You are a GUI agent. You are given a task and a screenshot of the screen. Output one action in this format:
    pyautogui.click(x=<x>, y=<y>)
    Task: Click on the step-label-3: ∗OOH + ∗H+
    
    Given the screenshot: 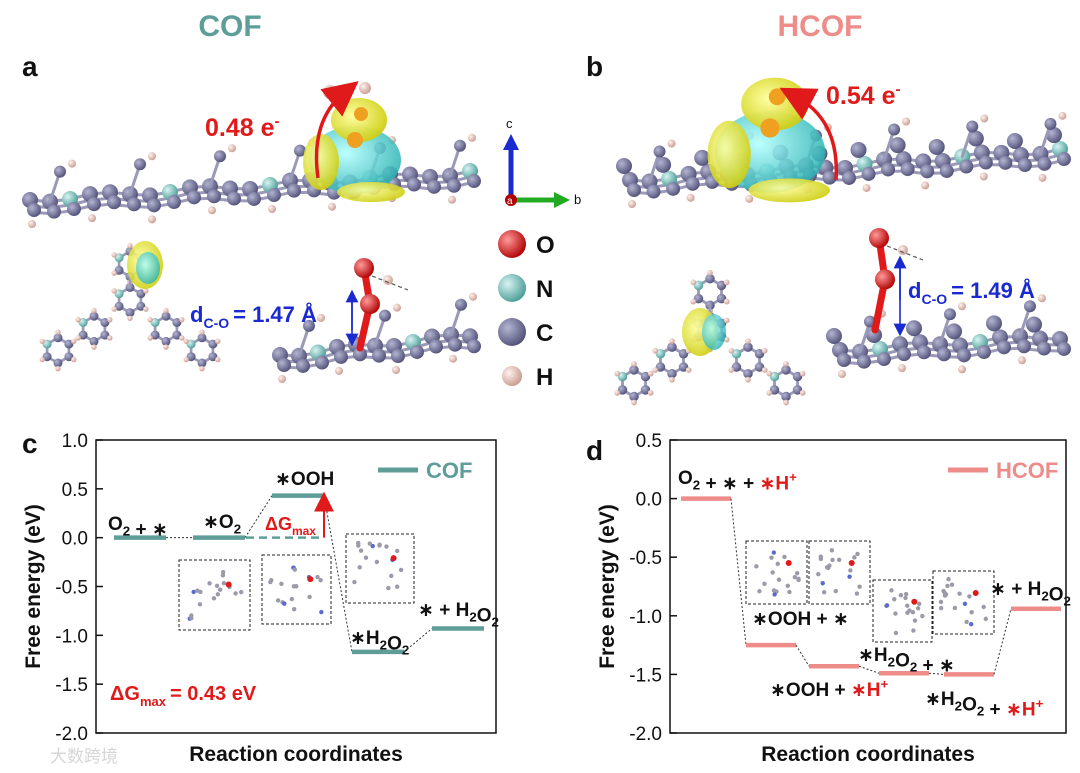 What is the action you would take?
    pyautogui.click(x=829, y=688)
    